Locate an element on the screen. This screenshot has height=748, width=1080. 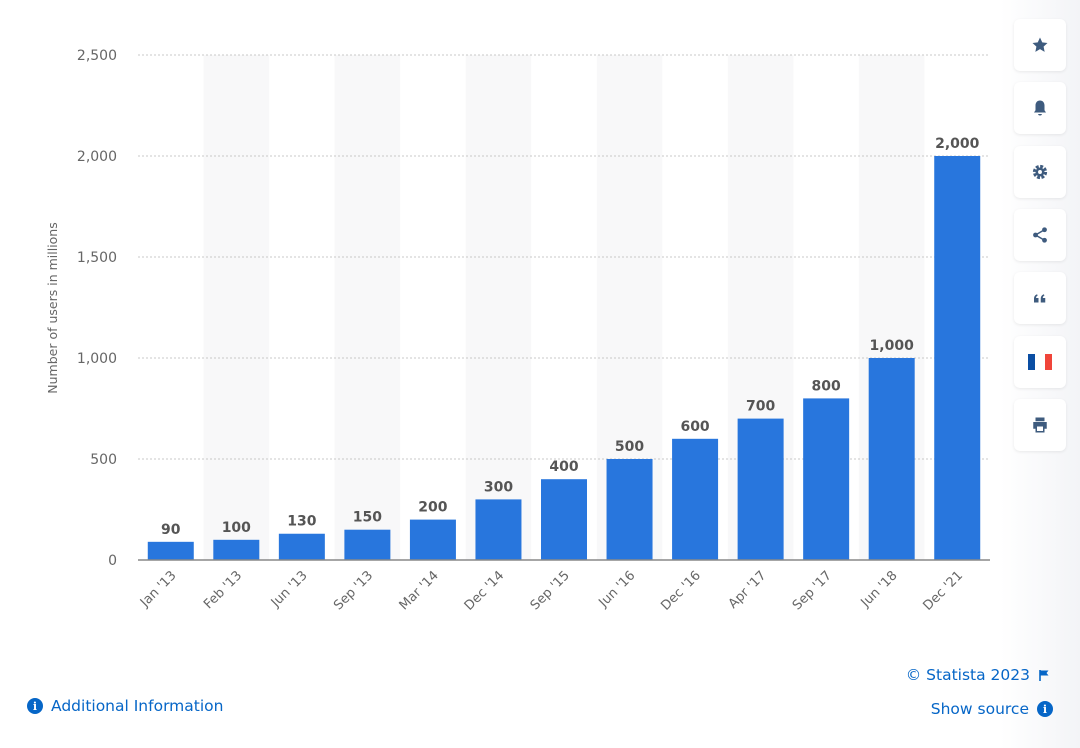
print-icon is located at coordinates (1040, 425).